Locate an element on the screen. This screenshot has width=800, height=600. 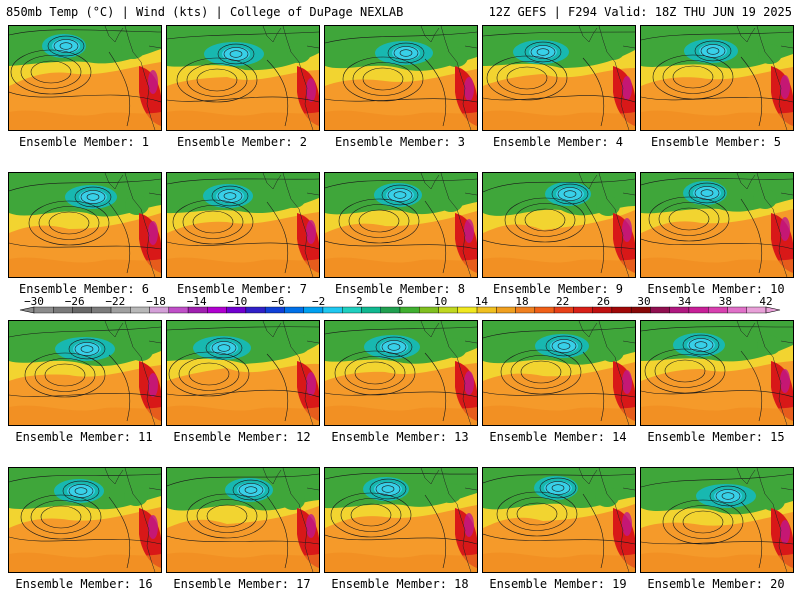
ensemble-member-label: Ensemble Member: 18 is located at coordinates (400, 584).